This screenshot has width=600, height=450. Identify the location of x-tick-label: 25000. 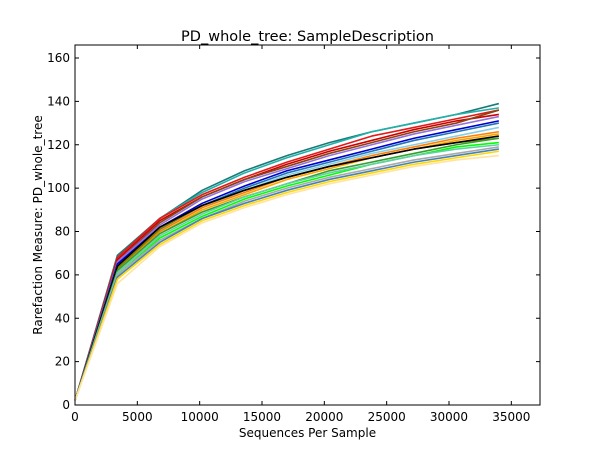
(387, 417).